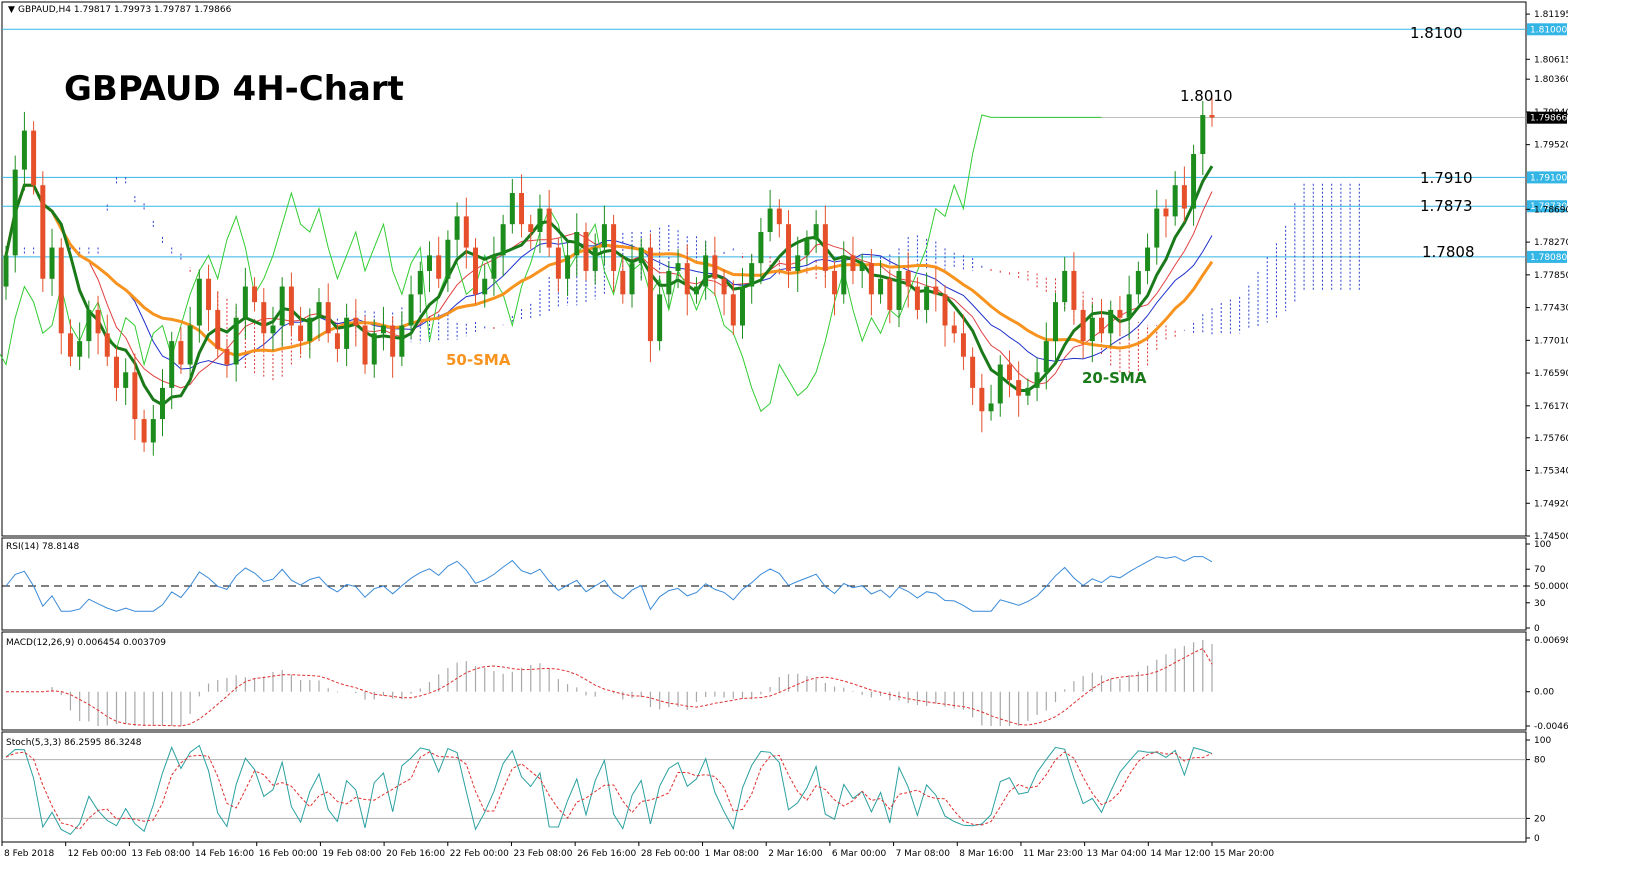 The image size is (1630, 896). I want to click on menu-arrow-icon: ▼, so click(11, 10).